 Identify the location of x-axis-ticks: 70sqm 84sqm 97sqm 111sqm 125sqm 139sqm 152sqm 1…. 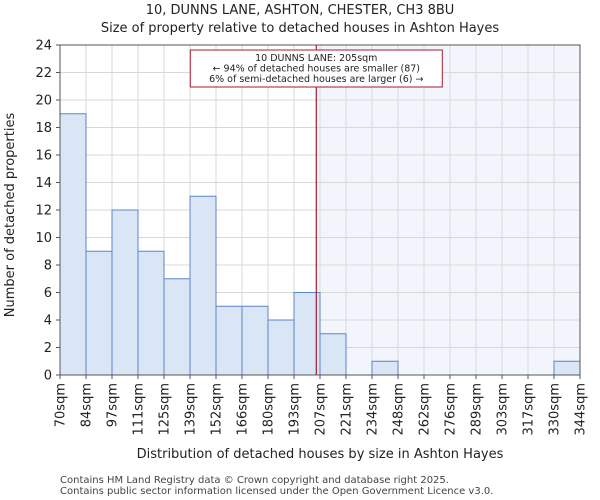
(321, 405).